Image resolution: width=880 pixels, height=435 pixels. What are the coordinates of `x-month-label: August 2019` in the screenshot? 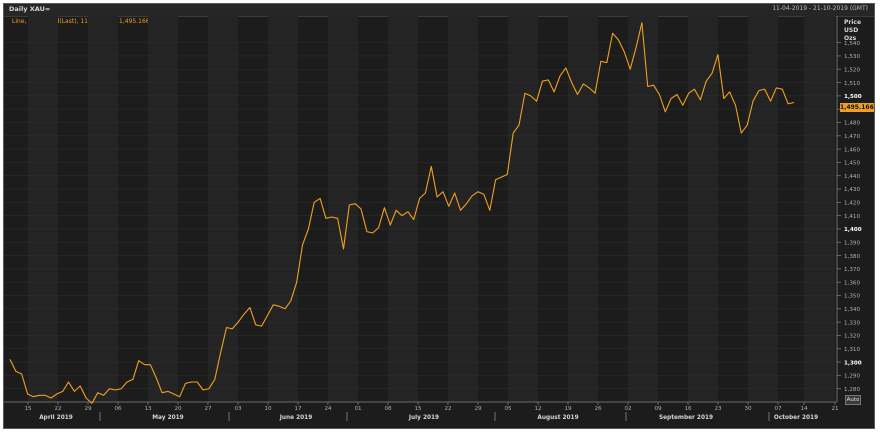 It's located at (557, 418).